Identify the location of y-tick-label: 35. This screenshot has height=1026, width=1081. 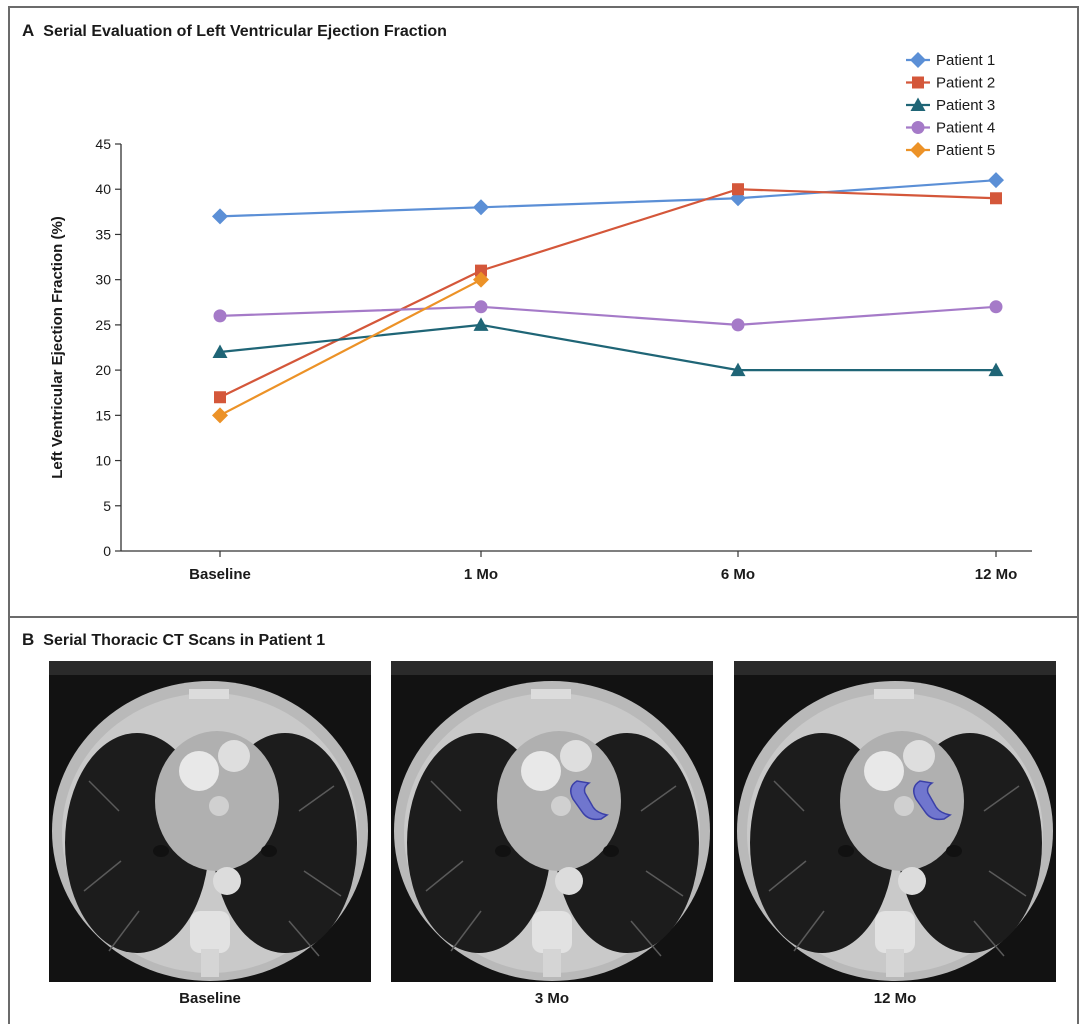
(103, 234).